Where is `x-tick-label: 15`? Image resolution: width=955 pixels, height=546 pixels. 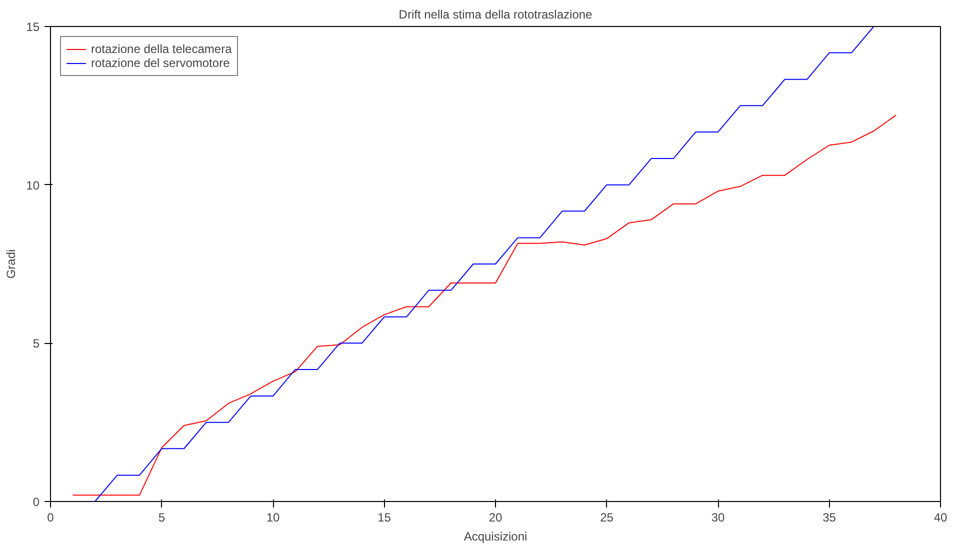 x-tick-label: 15 is located at coordinates (385, 517).